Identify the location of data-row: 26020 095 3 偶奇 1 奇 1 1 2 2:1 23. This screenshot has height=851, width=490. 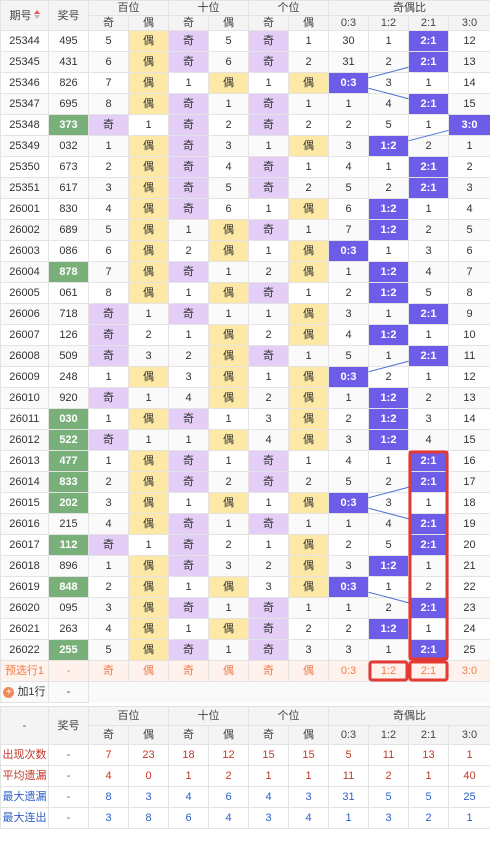
(245, 608).